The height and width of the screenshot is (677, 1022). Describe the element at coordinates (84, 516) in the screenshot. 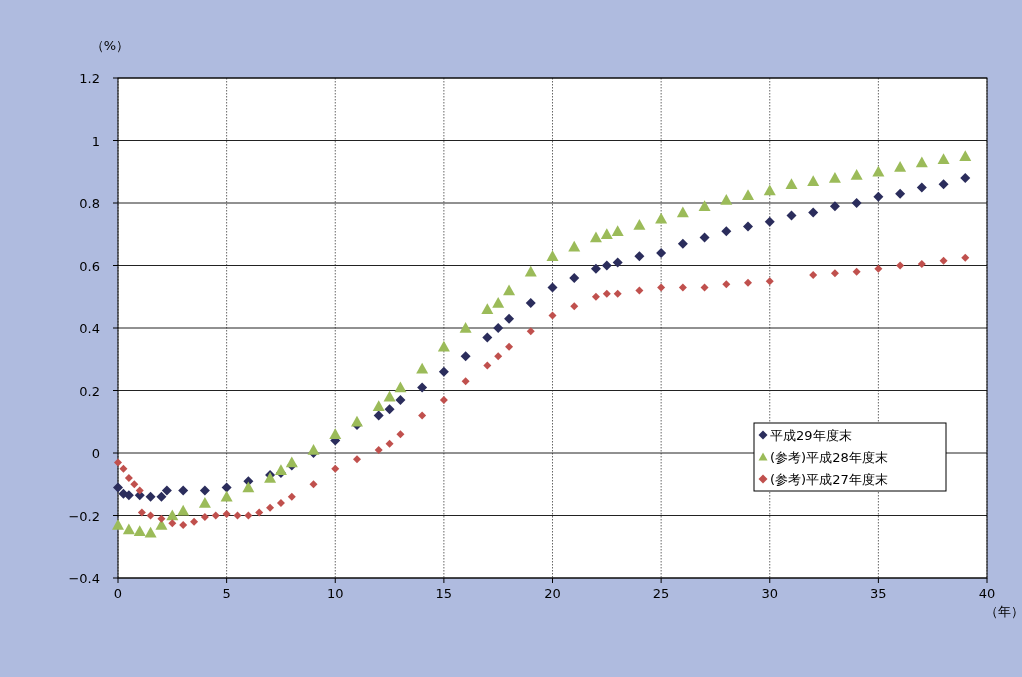

I see `y-tick-label: −0.2` at that location.